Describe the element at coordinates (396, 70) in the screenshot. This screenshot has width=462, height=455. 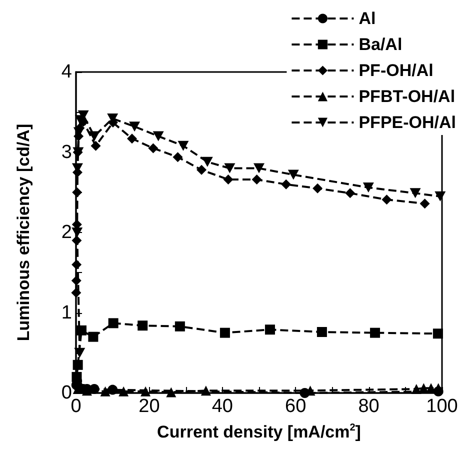
I see `legend-label: PF-OH/Al` at that location.